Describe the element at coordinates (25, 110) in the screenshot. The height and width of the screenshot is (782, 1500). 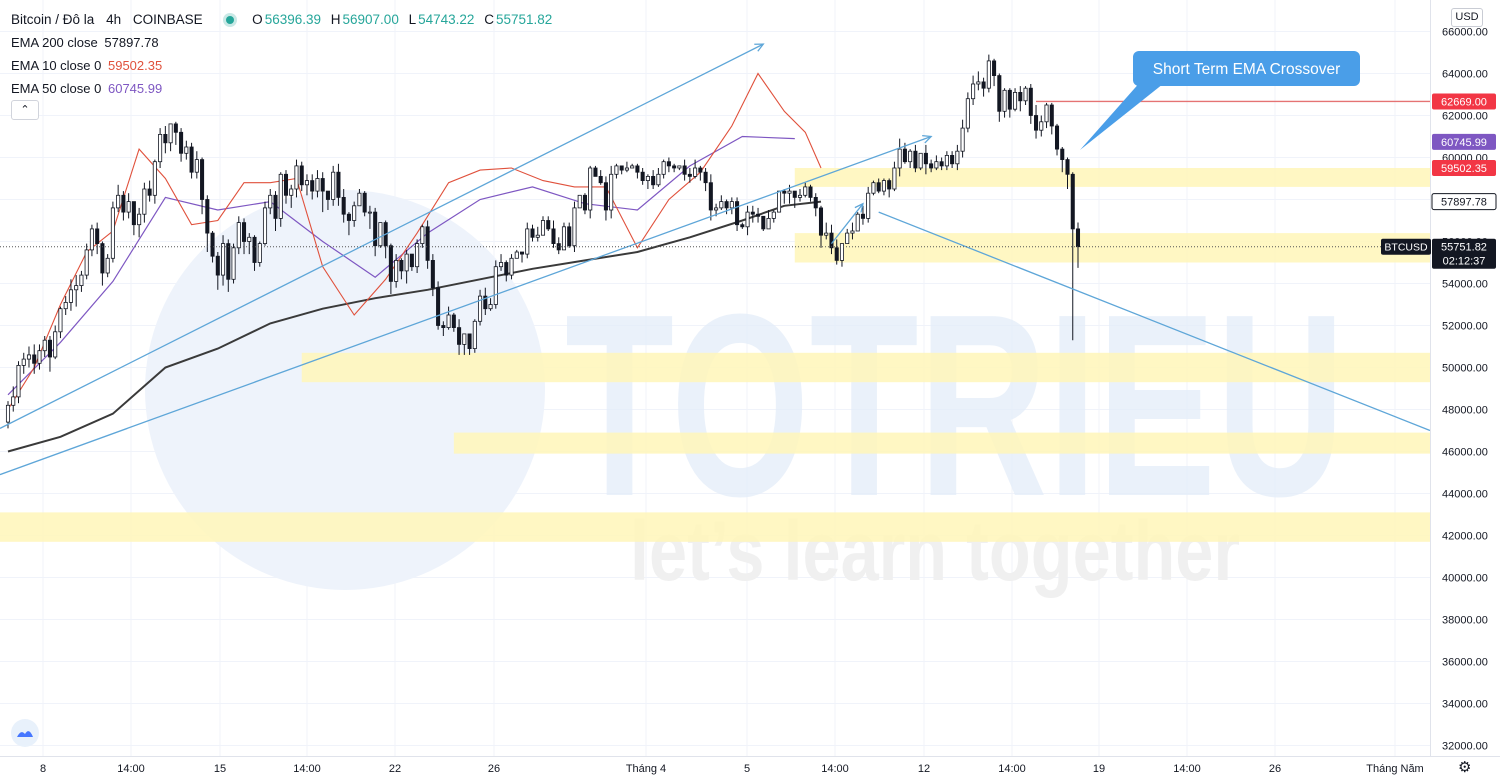
I see `collapse-legend-button: ⌃` at that location.